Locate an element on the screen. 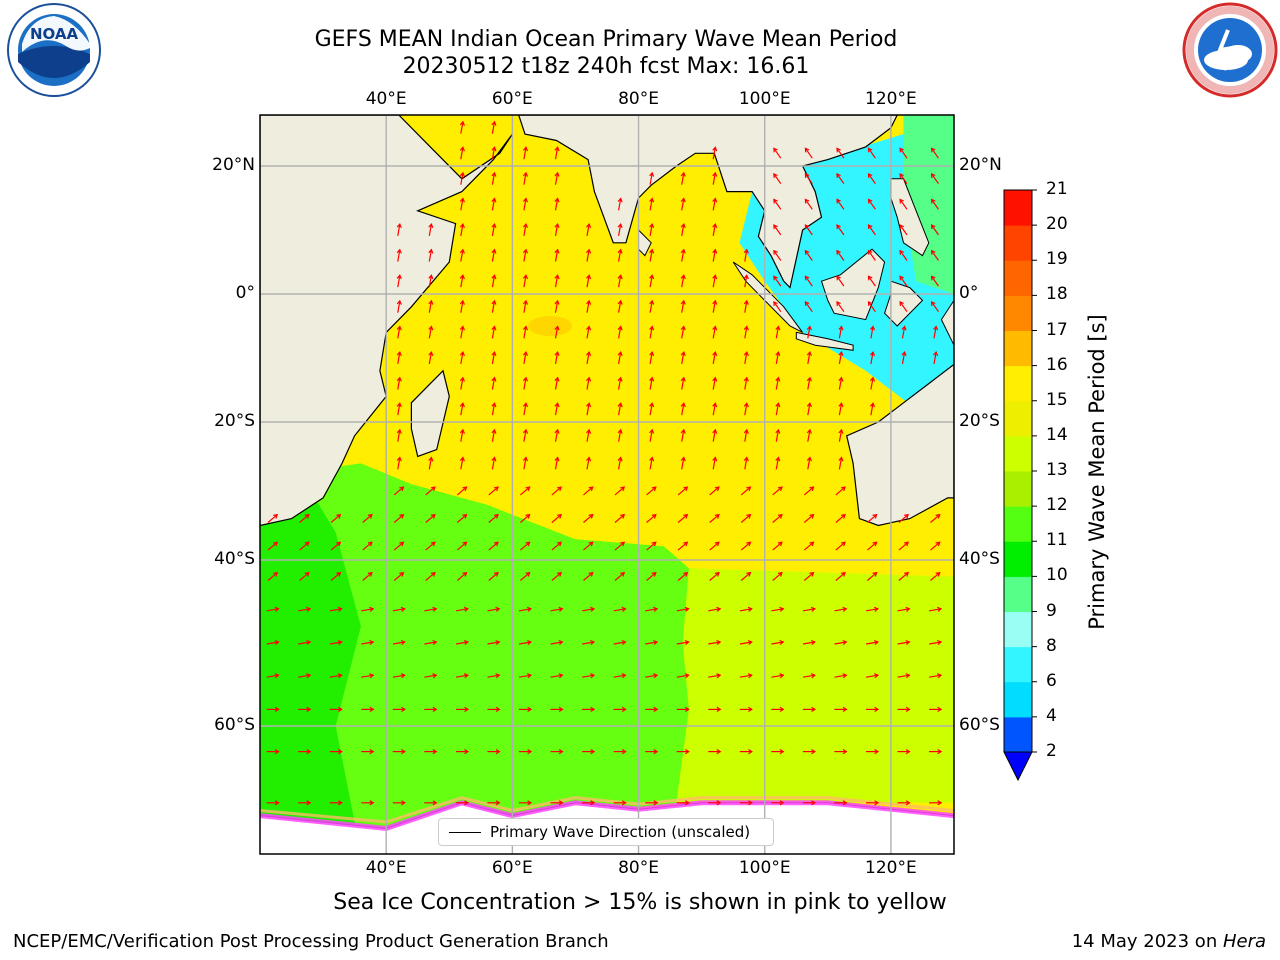  colorbar-tick-label: 17 is located at coordinates (1057, 329).